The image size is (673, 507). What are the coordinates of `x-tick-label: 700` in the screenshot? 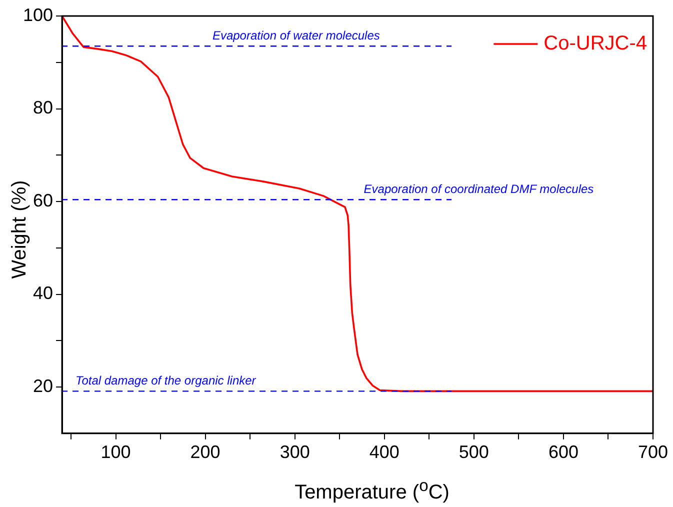 It's located at (653, 452).